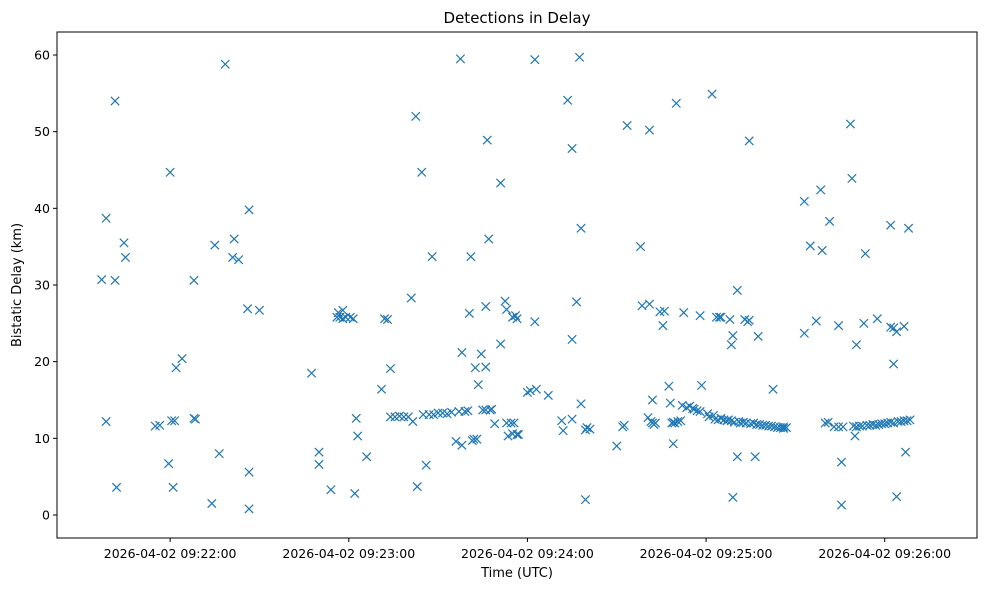 This screenshot has width=987, height=590. What do you see at coordinates (348, 553) in the screenshot?
I see `x-tick-label: 2026-04-02 09:23:00` at bounding box center [348, 553].